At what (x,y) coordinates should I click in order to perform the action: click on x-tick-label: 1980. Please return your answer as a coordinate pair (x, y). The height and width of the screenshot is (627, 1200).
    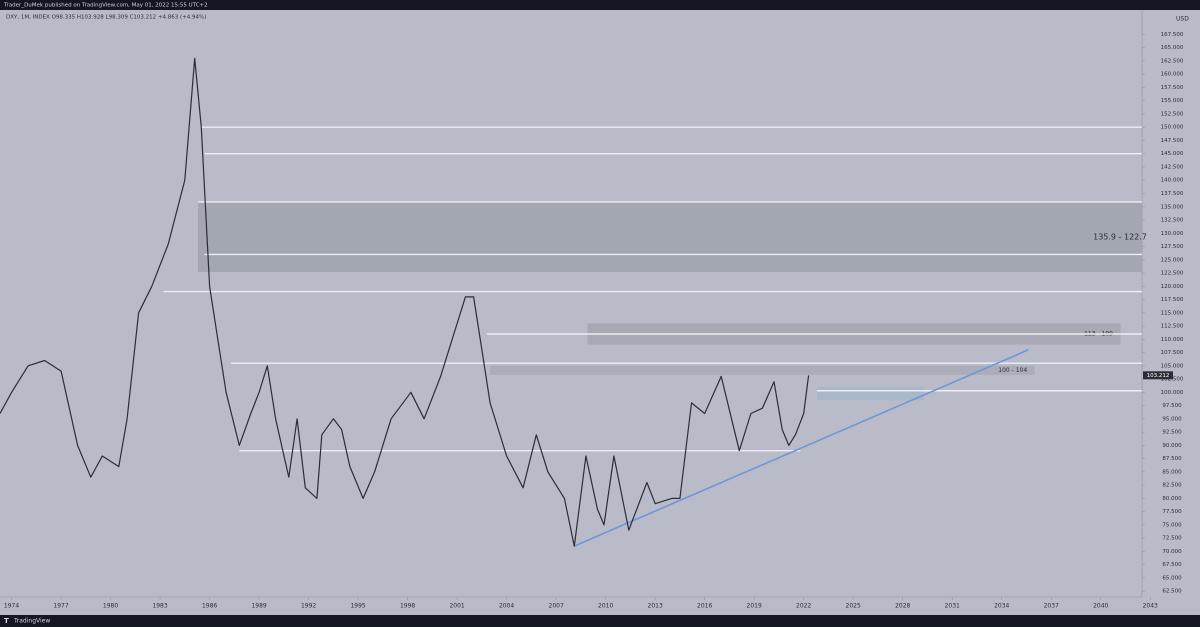
    Looking at the image, I should click on (110, 606).